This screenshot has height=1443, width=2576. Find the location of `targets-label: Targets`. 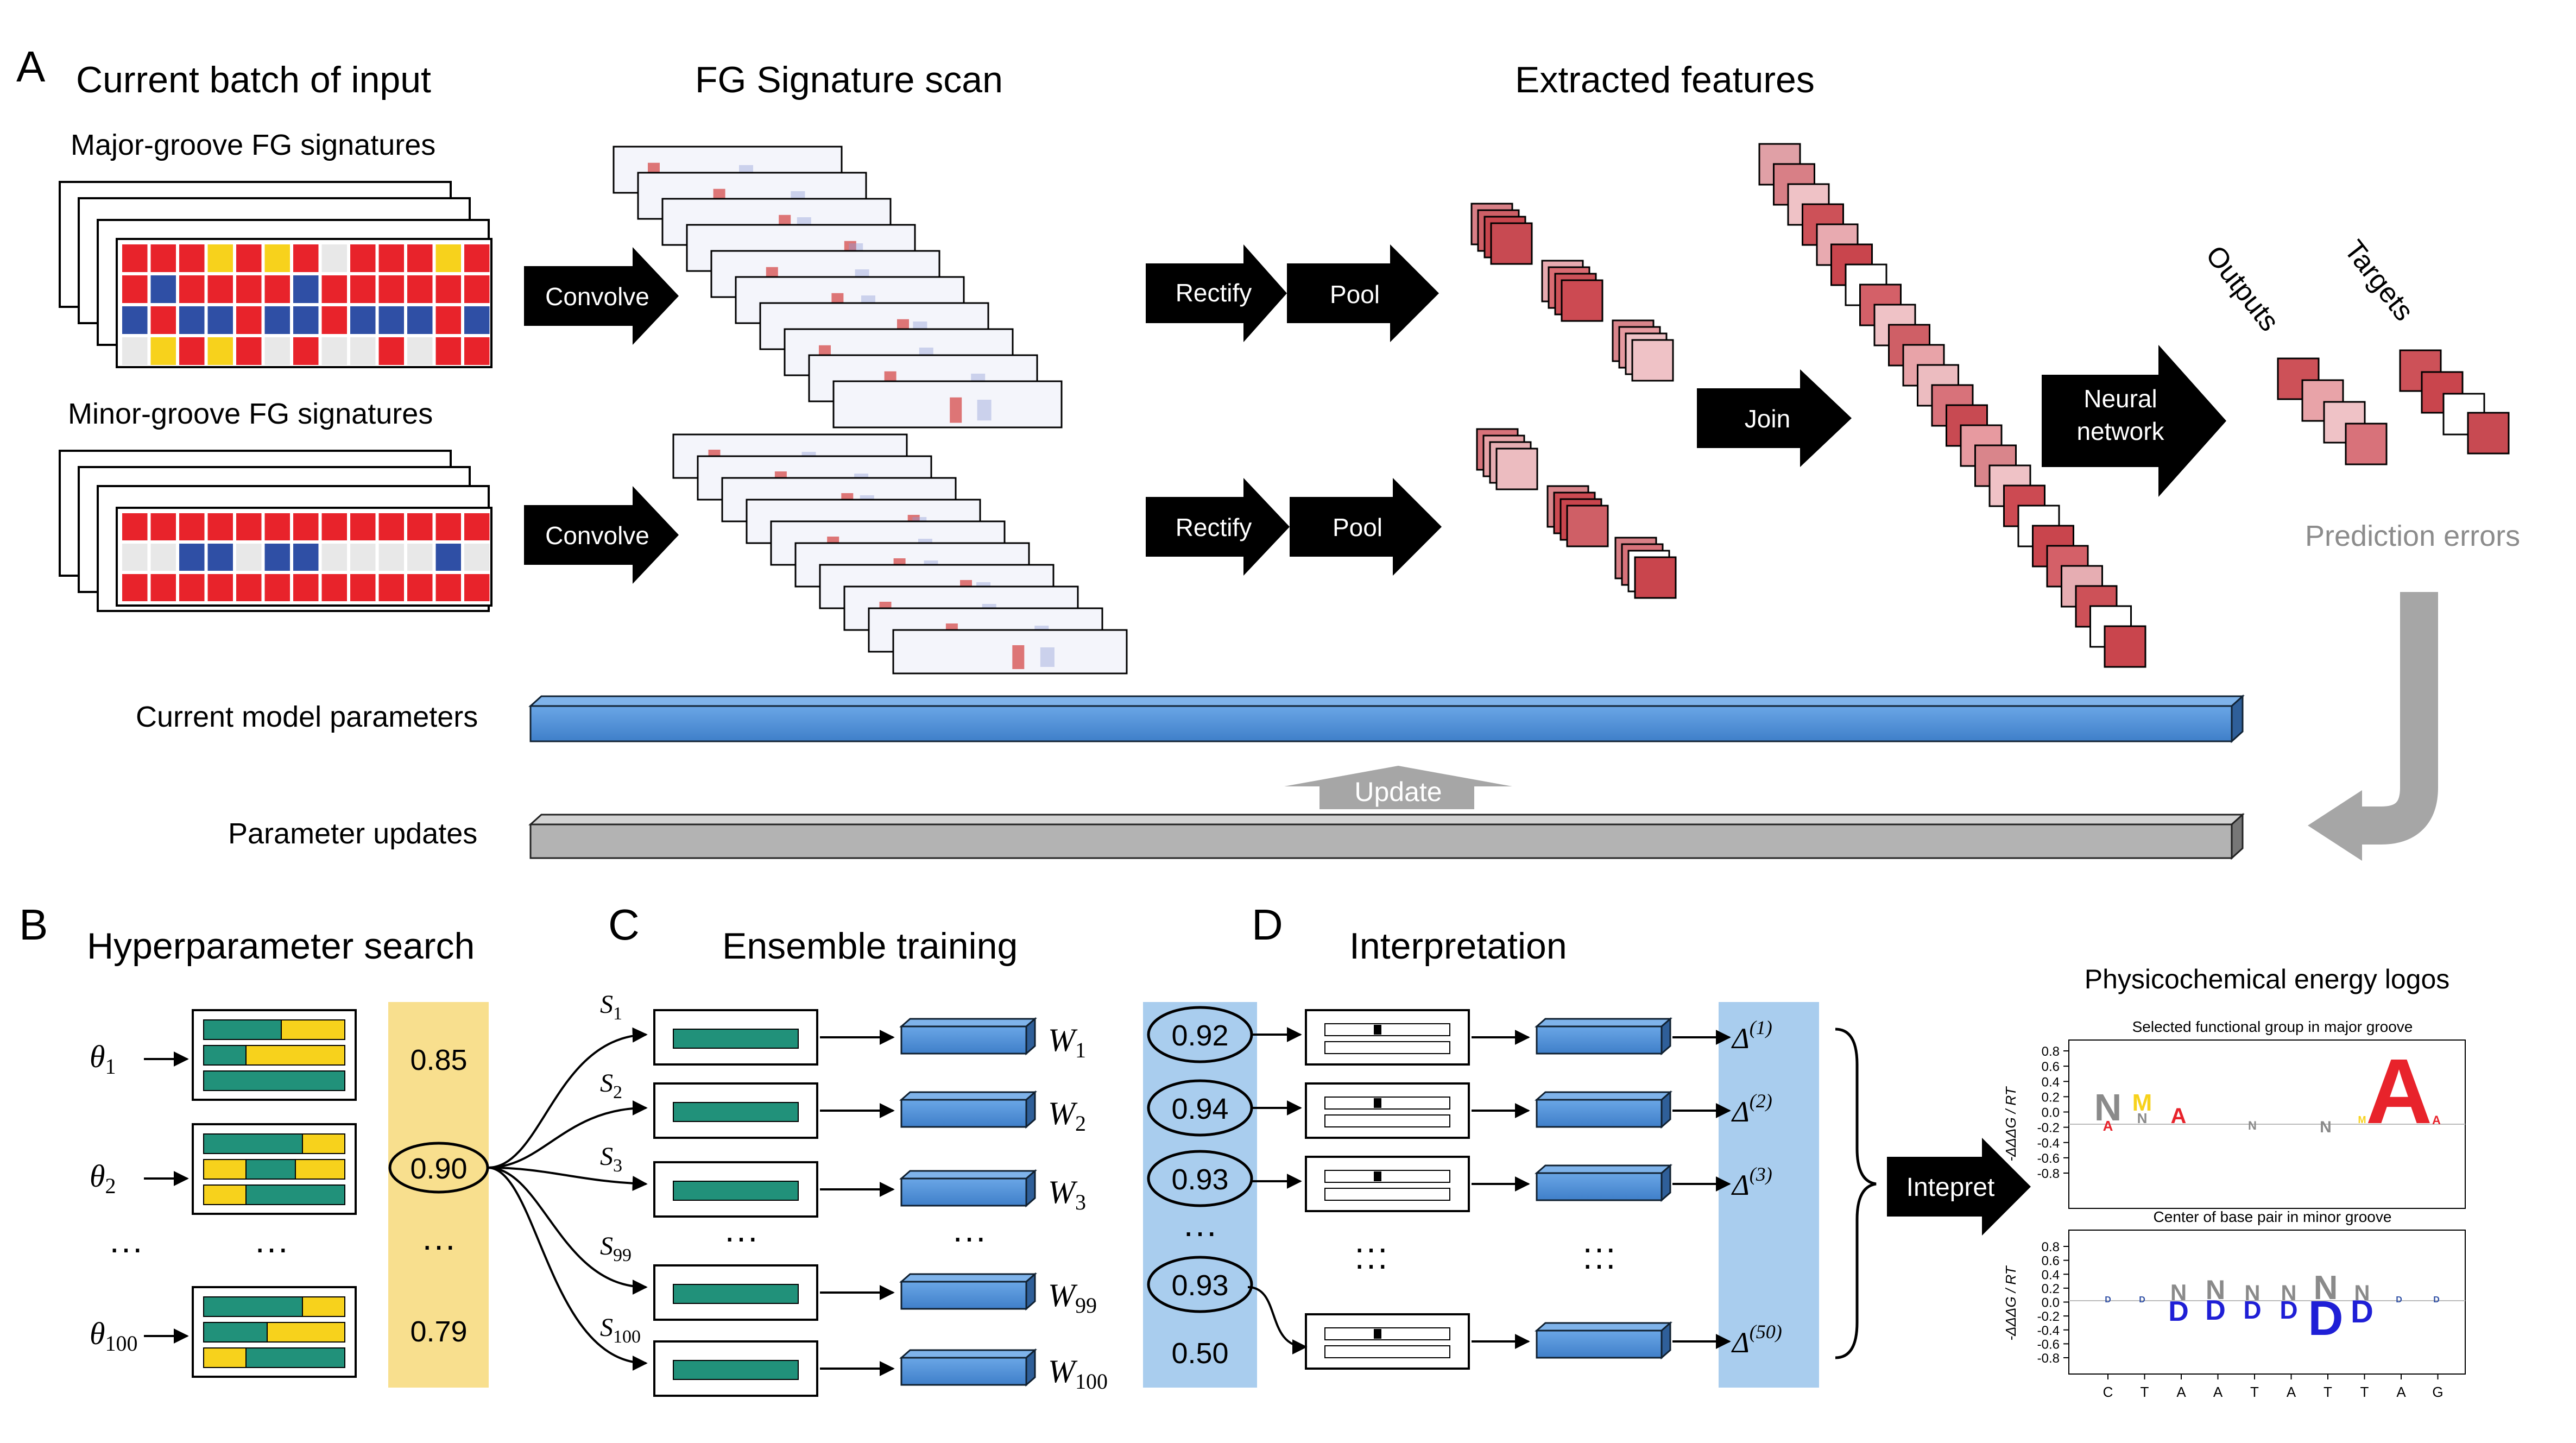

targets-label: Targets is located at coordinates (2379, 281).